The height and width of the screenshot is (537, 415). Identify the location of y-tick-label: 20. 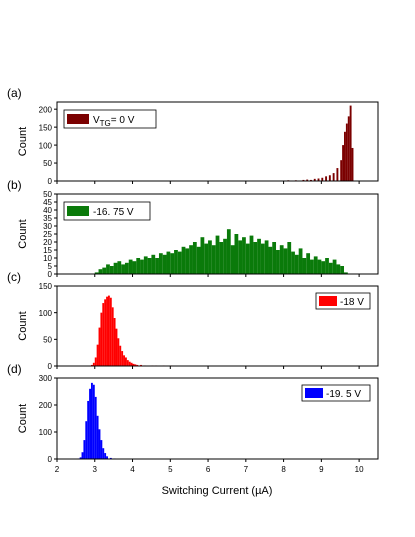
(47, 242).